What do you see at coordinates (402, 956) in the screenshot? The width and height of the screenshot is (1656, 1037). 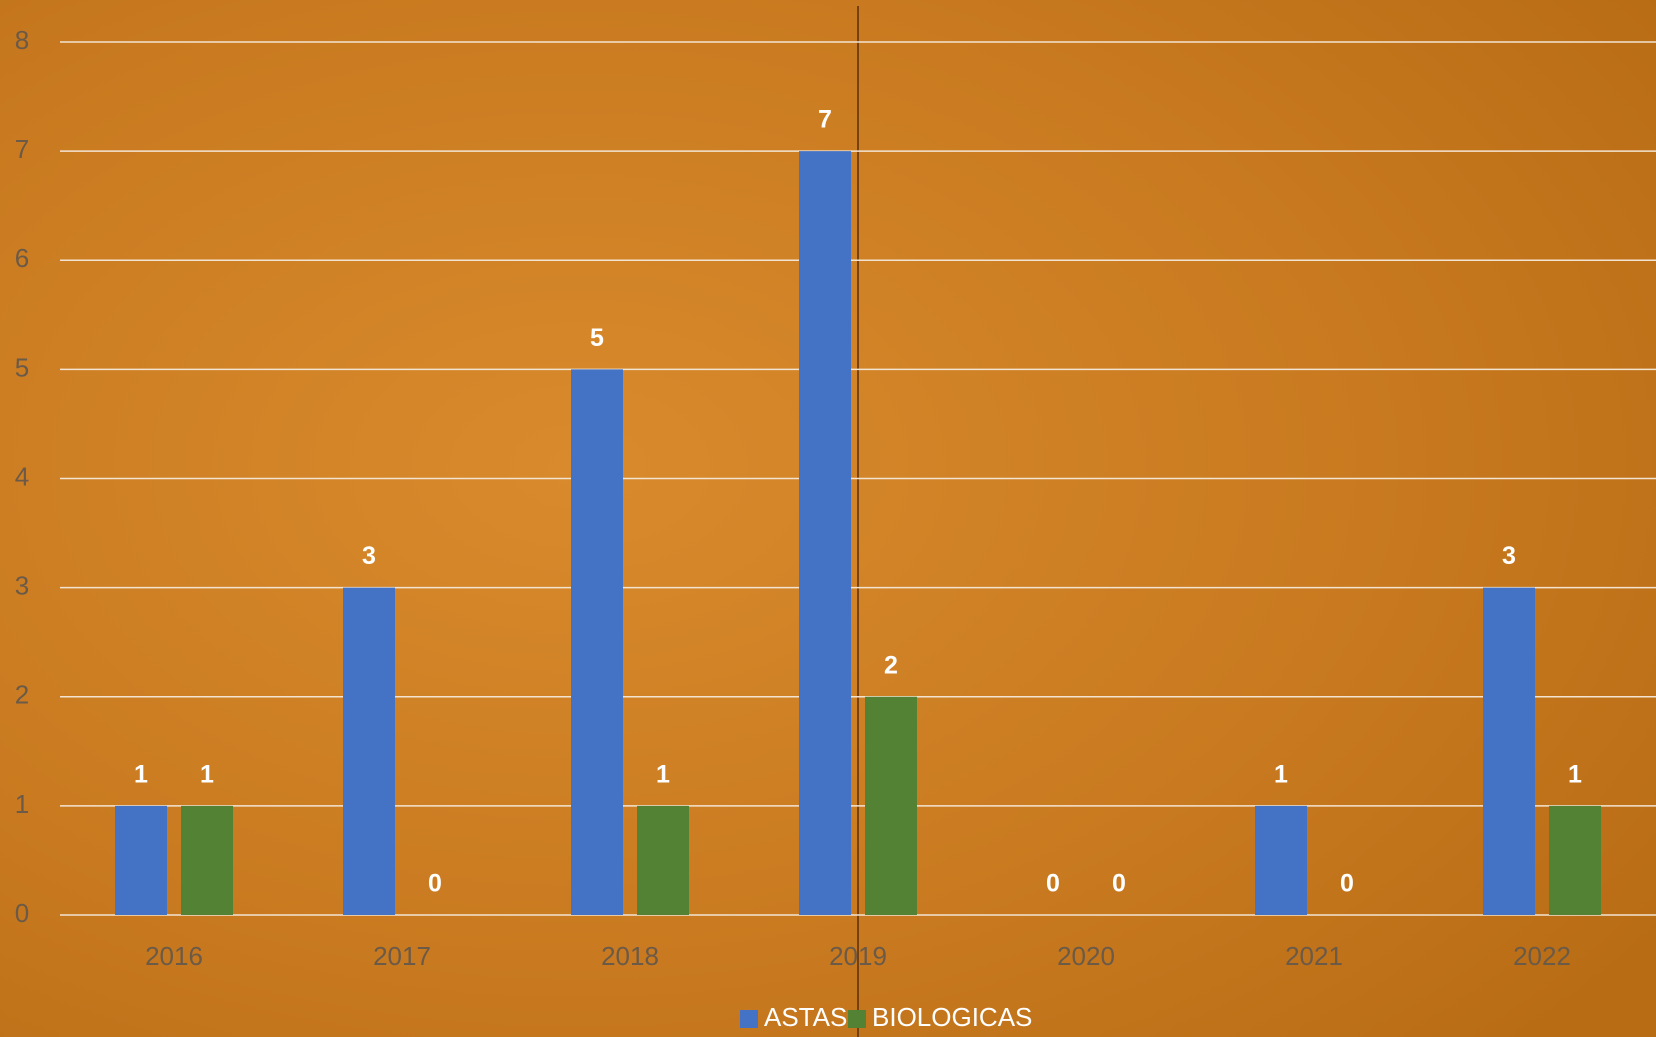 I see `x-tick-label: 2017` at bounding box center [402, 956].